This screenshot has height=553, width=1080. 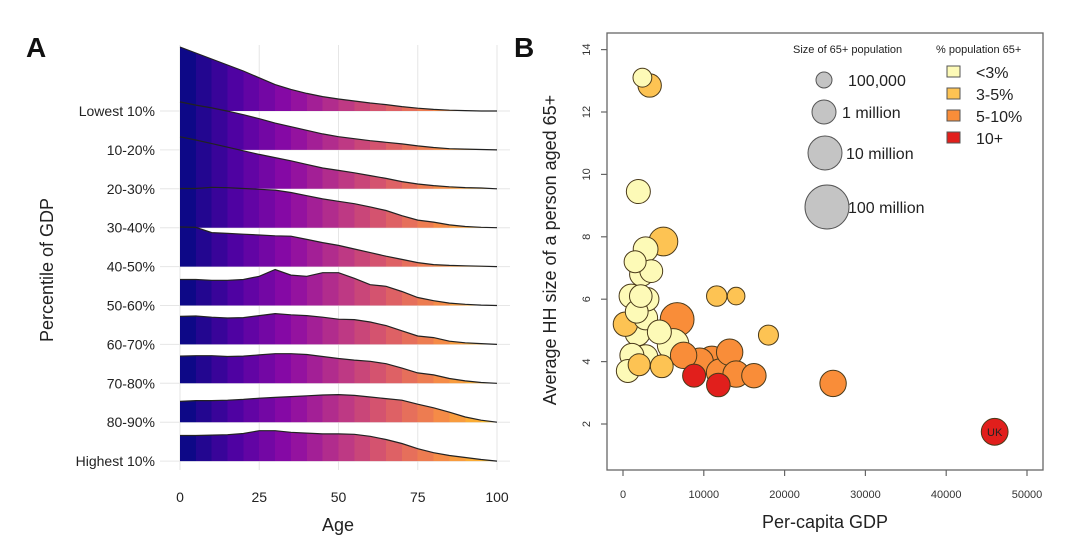 I want to click on x-tick-label: 20000, so click(x=784, y=495).